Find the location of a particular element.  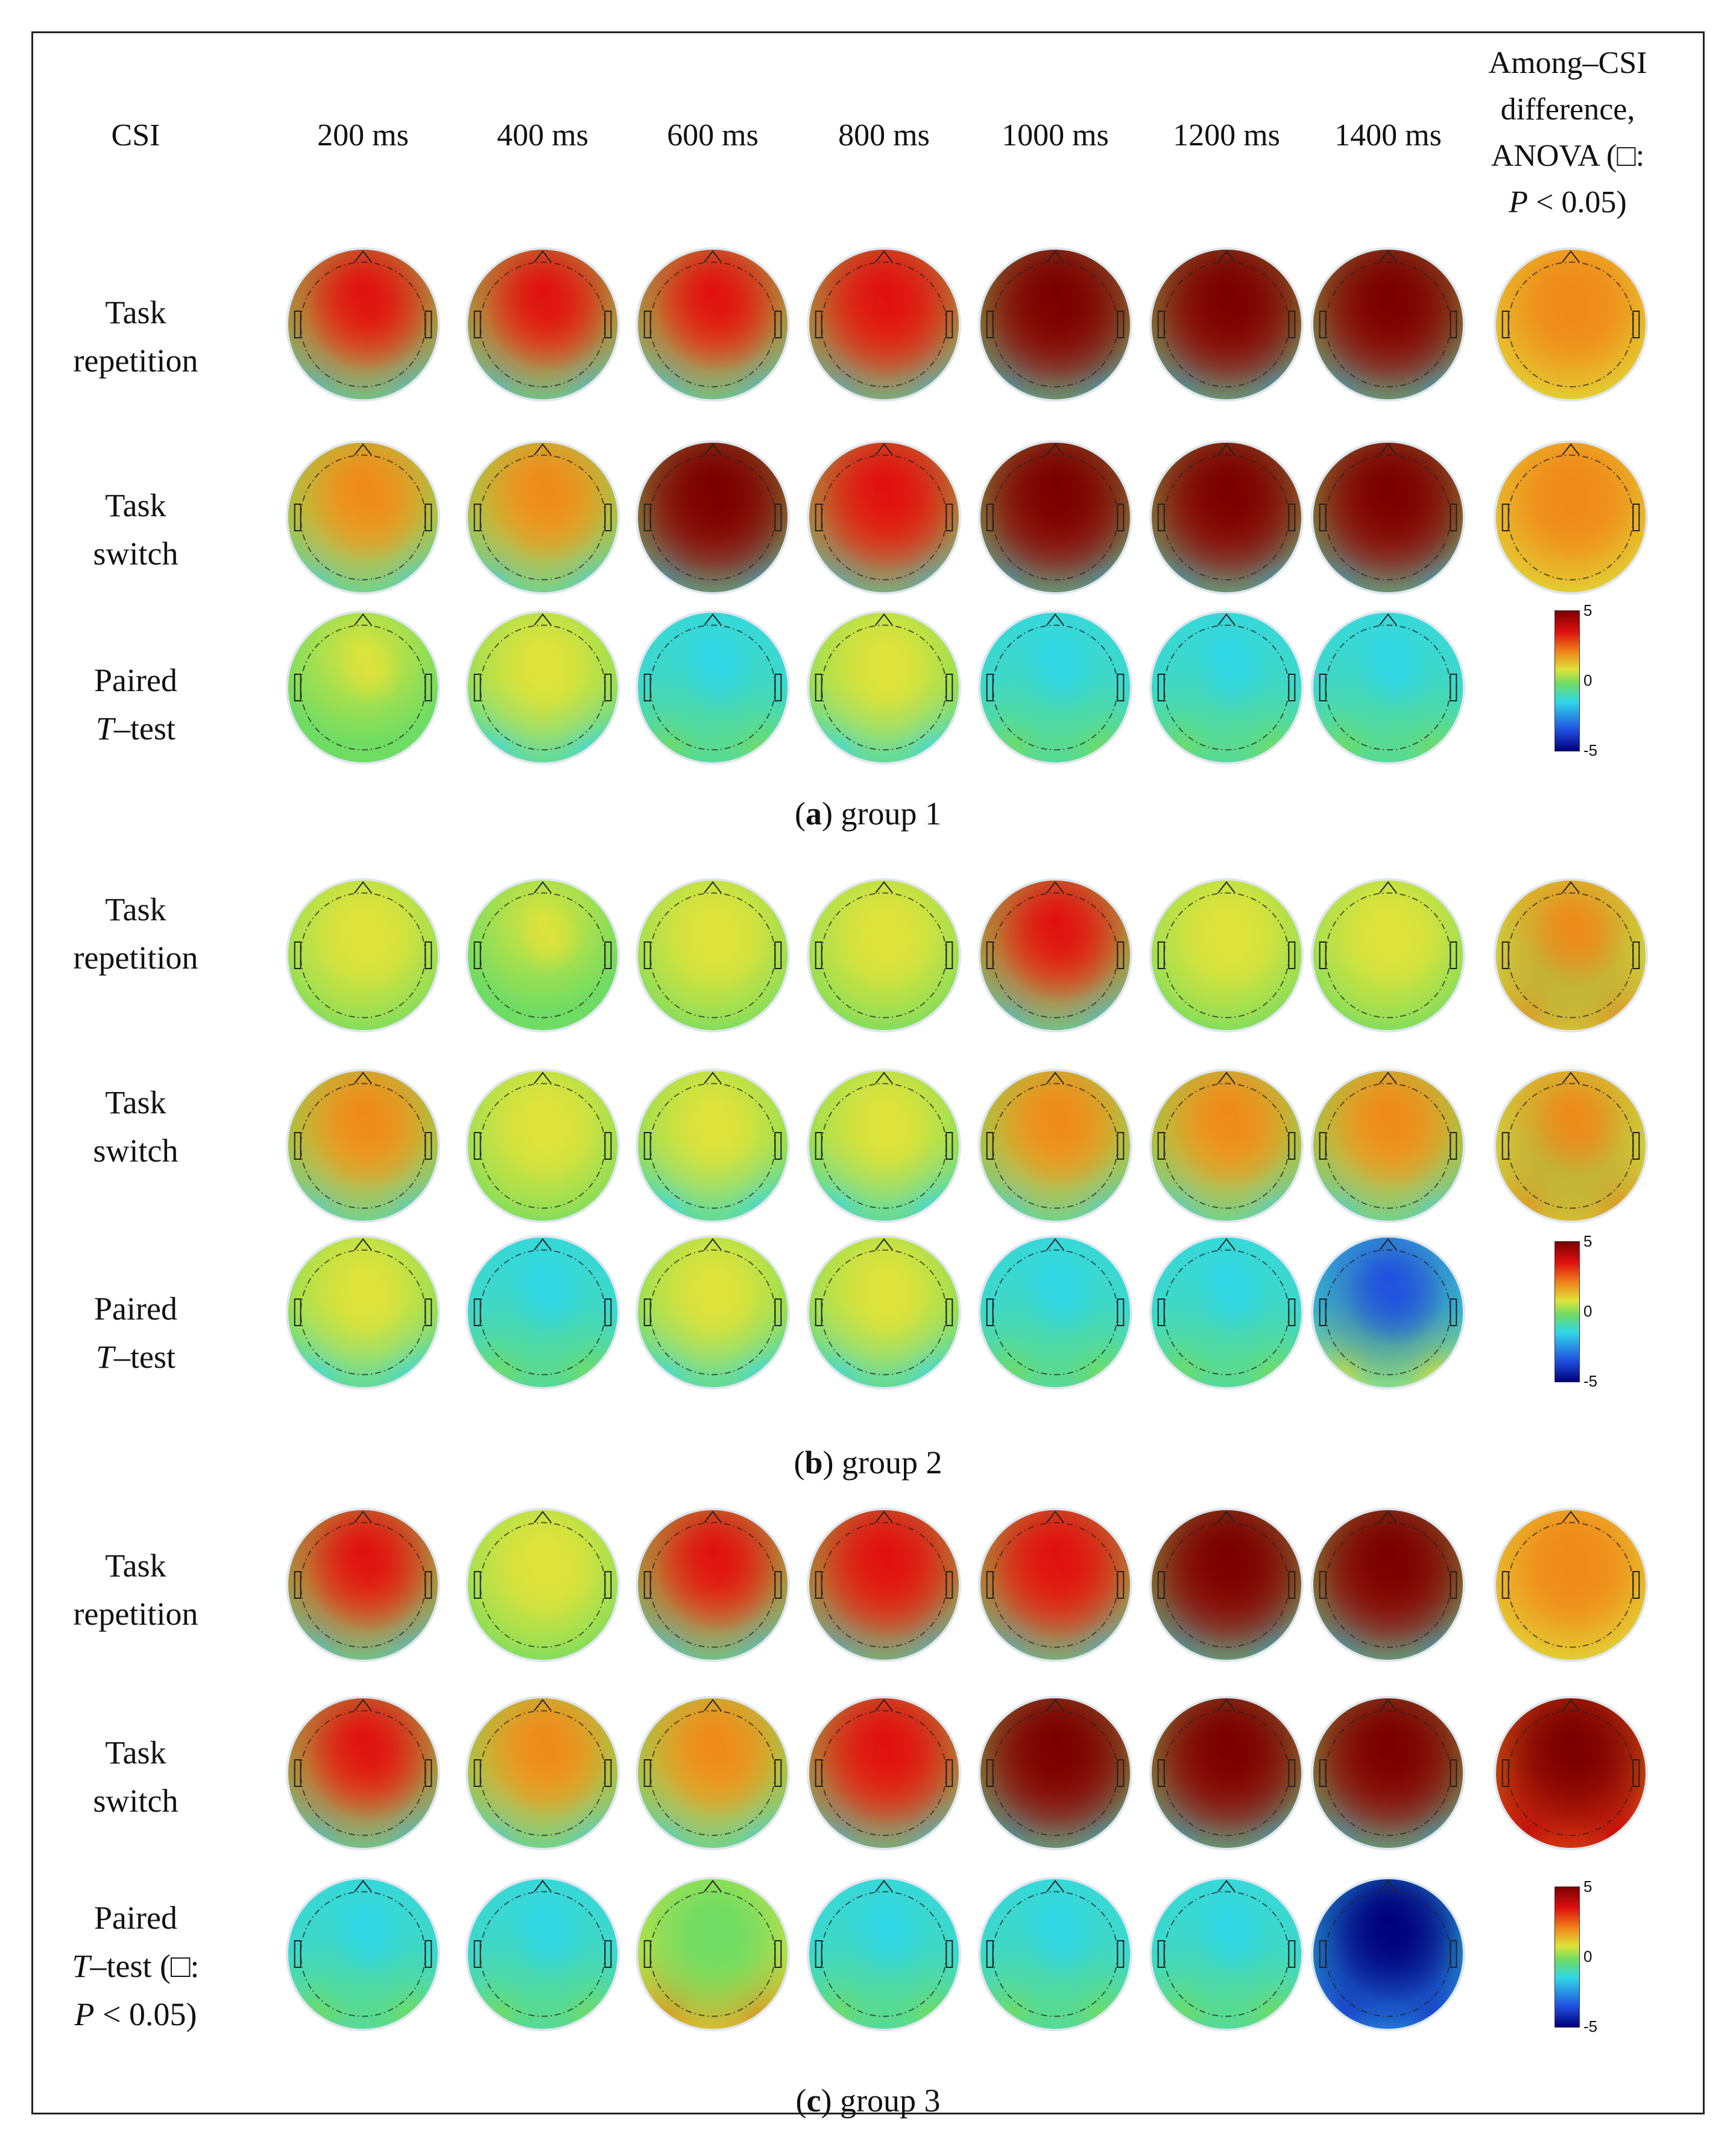

topomap-g3-r1-c1 is located at coordinates (363, 1585).